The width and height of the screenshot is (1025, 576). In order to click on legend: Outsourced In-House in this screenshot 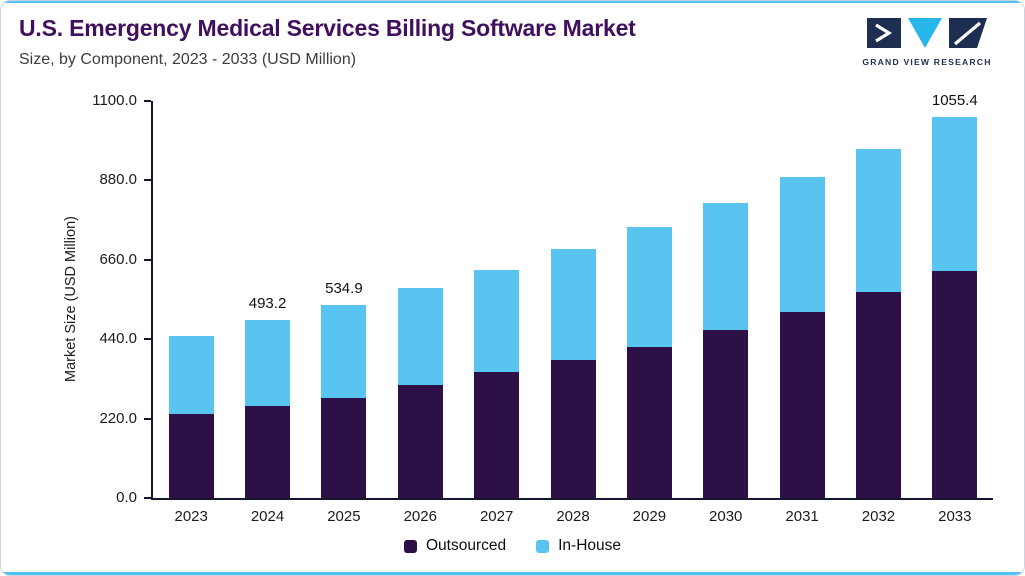, I will do `click(512, 546)`.